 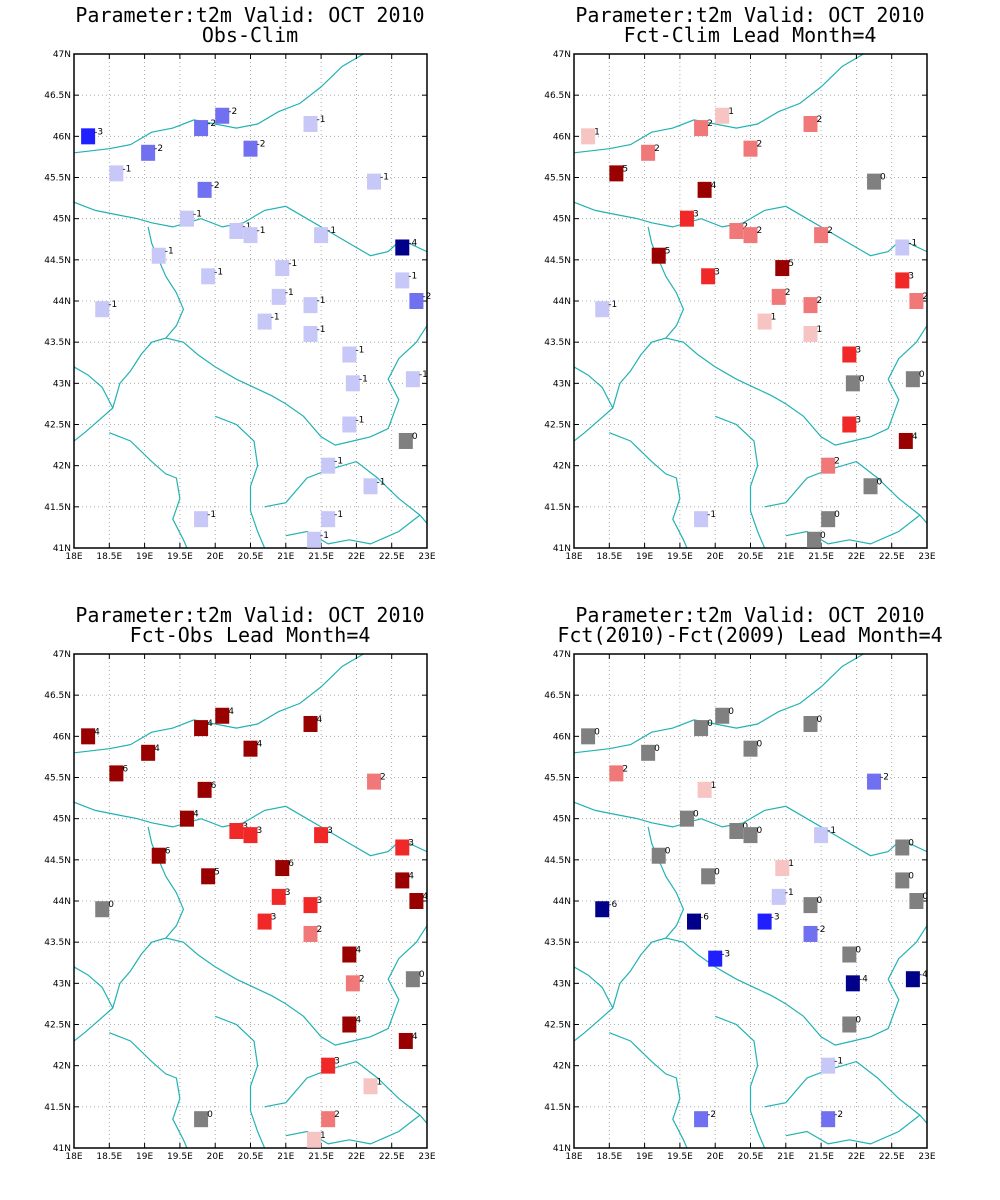 What do you see at coordinates (609, 1157) in the screenshot?
I see `x-tick-label: 18.5E` at bounding box center [609, 1157].